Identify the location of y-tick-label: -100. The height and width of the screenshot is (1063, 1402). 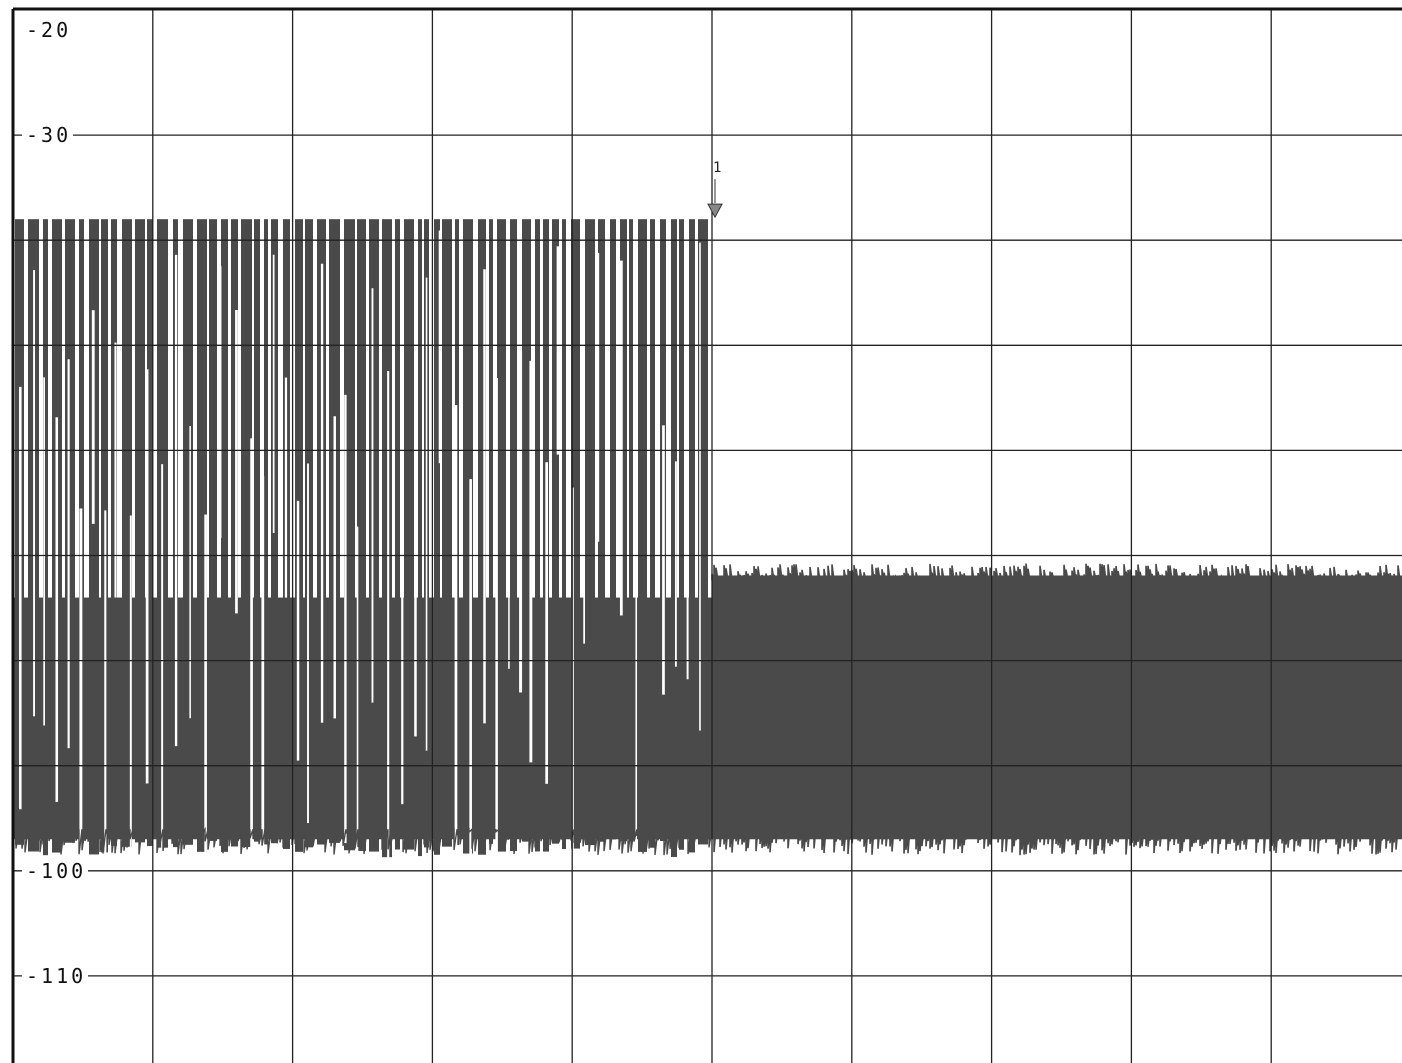
(56, 871).